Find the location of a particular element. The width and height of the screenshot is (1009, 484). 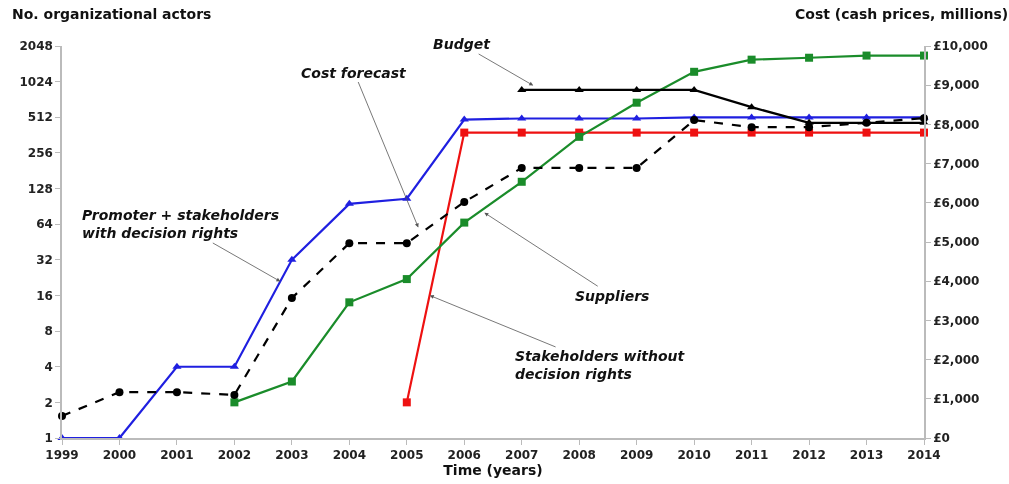

annotation: Suppliers is located at coordinates (612, 296).